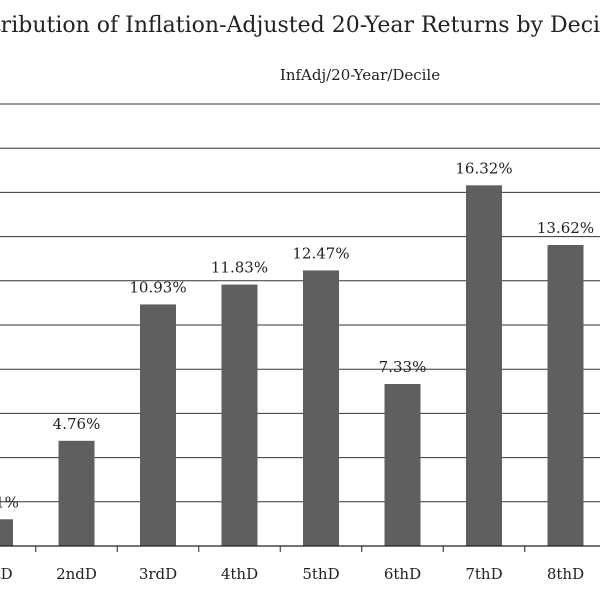 This screenshot has height=605, width=600. Describe the element at coordinates (565, 574) in the screenshot. I see `x-tick-label: 8thD` at that location.